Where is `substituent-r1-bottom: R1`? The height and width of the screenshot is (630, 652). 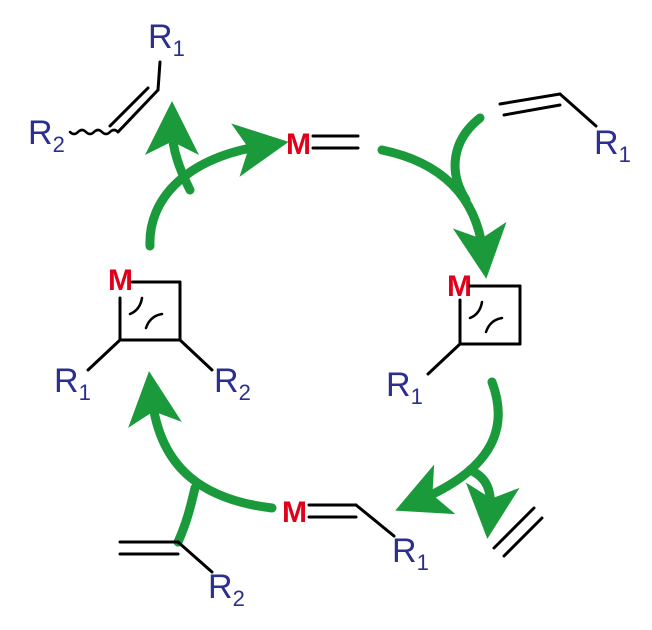
substituent-r1-bottom: R1 is located at coordinates (410, 553).